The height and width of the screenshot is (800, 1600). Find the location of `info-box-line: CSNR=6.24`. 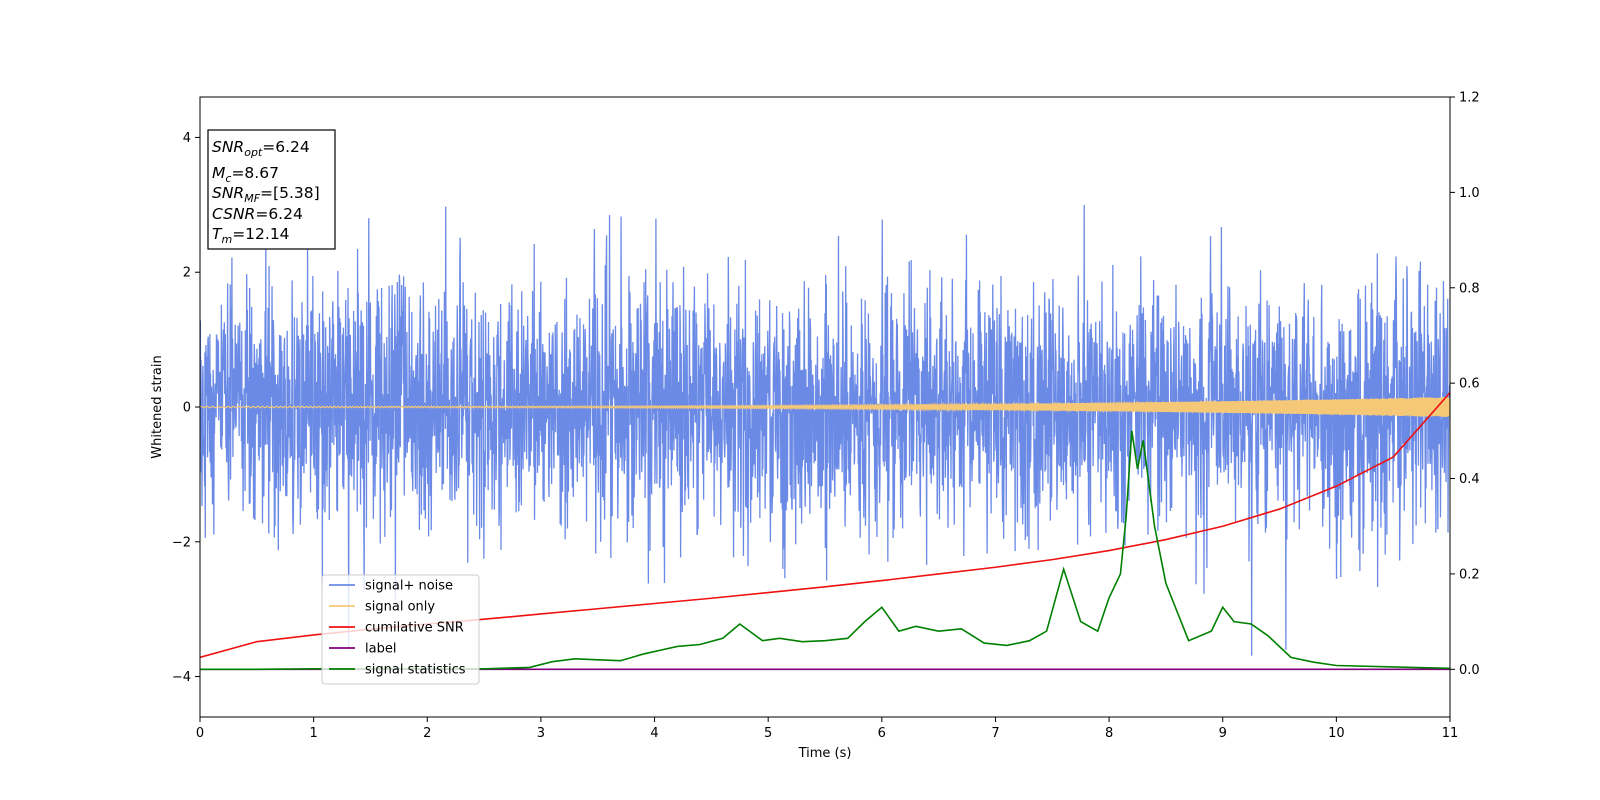

info-box-line: CSNR=6.24 is located at coordinates (257, 214).